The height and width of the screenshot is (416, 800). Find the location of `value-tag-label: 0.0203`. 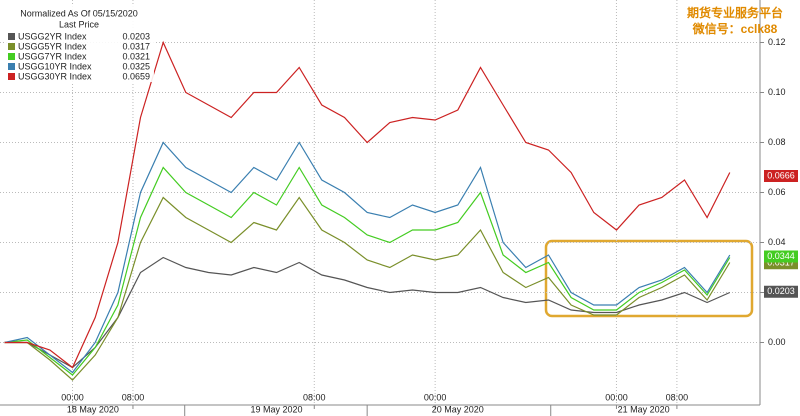

value-tag-label: 0.0203 is located at coordinates (781, 291).